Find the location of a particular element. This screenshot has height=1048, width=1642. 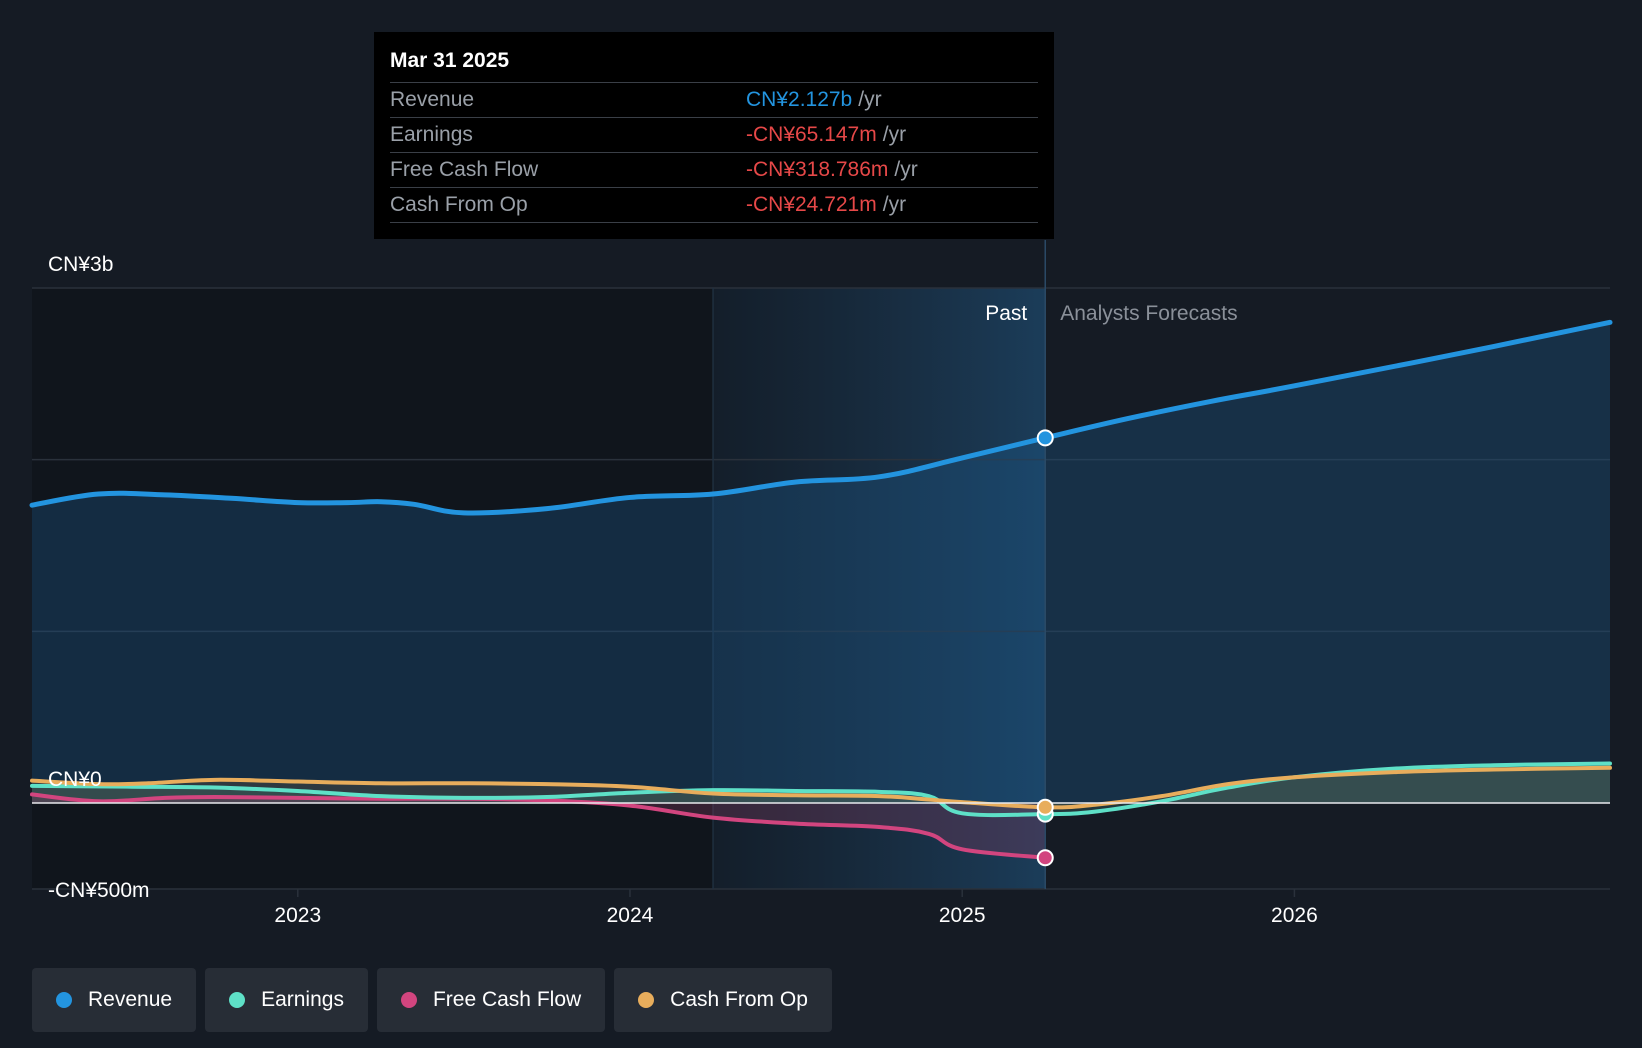

x-tick-label: 2023 is located at coordinates (297, 915).